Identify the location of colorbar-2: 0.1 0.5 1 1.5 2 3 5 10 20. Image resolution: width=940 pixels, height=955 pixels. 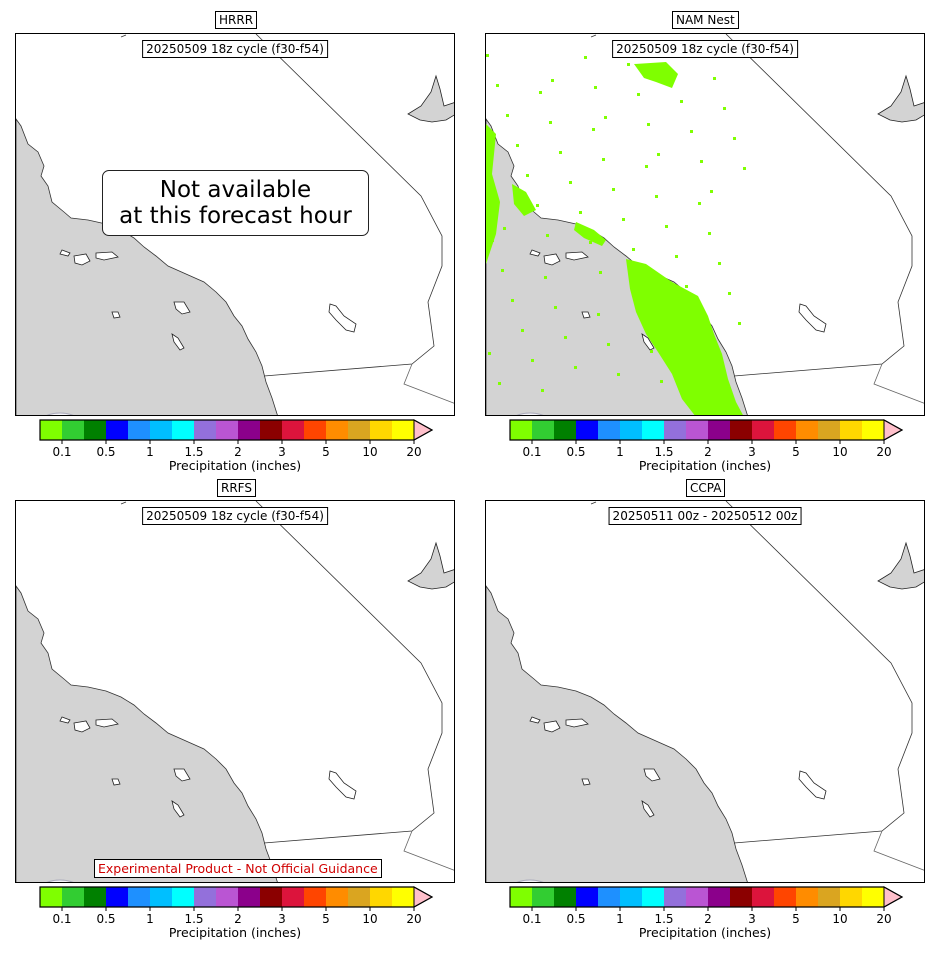
(706, 439).